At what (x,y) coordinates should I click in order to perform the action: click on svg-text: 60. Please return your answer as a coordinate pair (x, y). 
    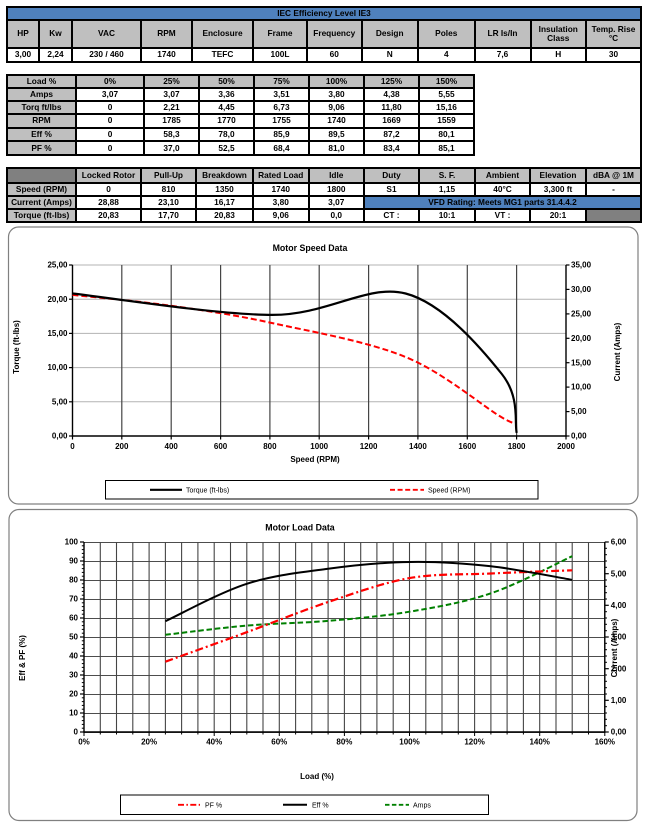
    Looking at the image, I should click on (73, 618).